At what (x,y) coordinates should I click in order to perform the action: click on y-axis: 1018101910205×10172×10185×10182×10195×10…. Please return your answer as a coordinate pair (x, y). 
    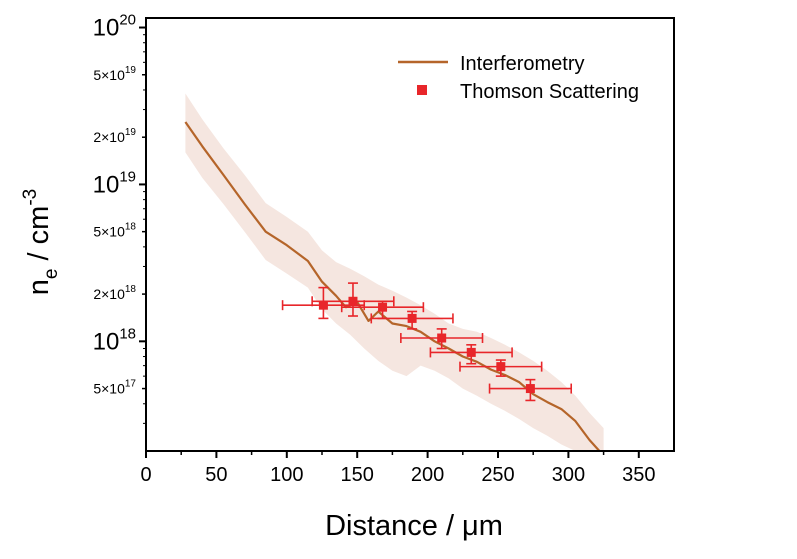
    Looking at the image, I should click on (119, 218).